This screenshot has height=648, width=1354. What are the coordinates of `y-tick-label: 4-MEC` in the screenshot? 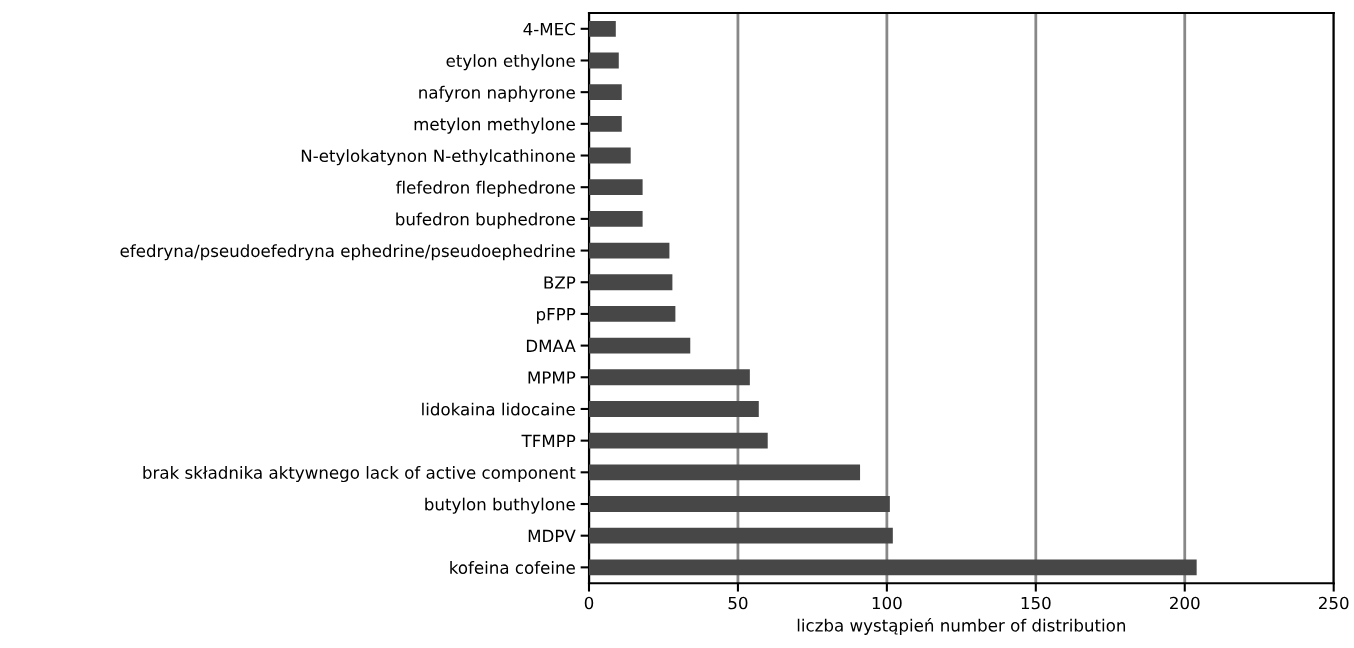 It's located at (549, 29).